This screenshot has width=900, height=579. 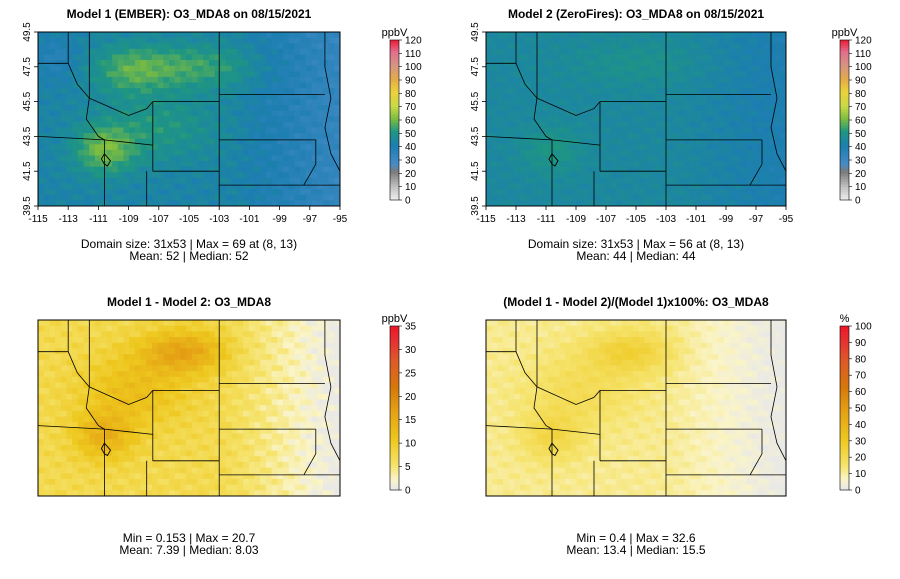 What do you see at coordinates (858, 201) in the screenshot?
I see `colorbar-tick-label: 0` at bounding box center [858, 201].